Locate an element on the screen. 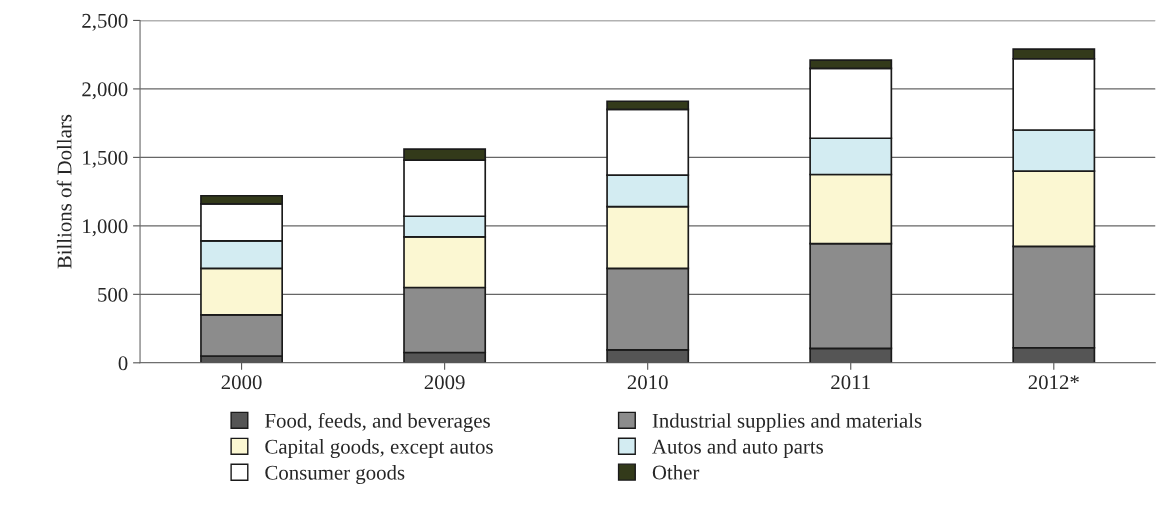 This screenshot has height=511, width=1167. y-tick-label: 1,500 is located at coordinates (105, 159).